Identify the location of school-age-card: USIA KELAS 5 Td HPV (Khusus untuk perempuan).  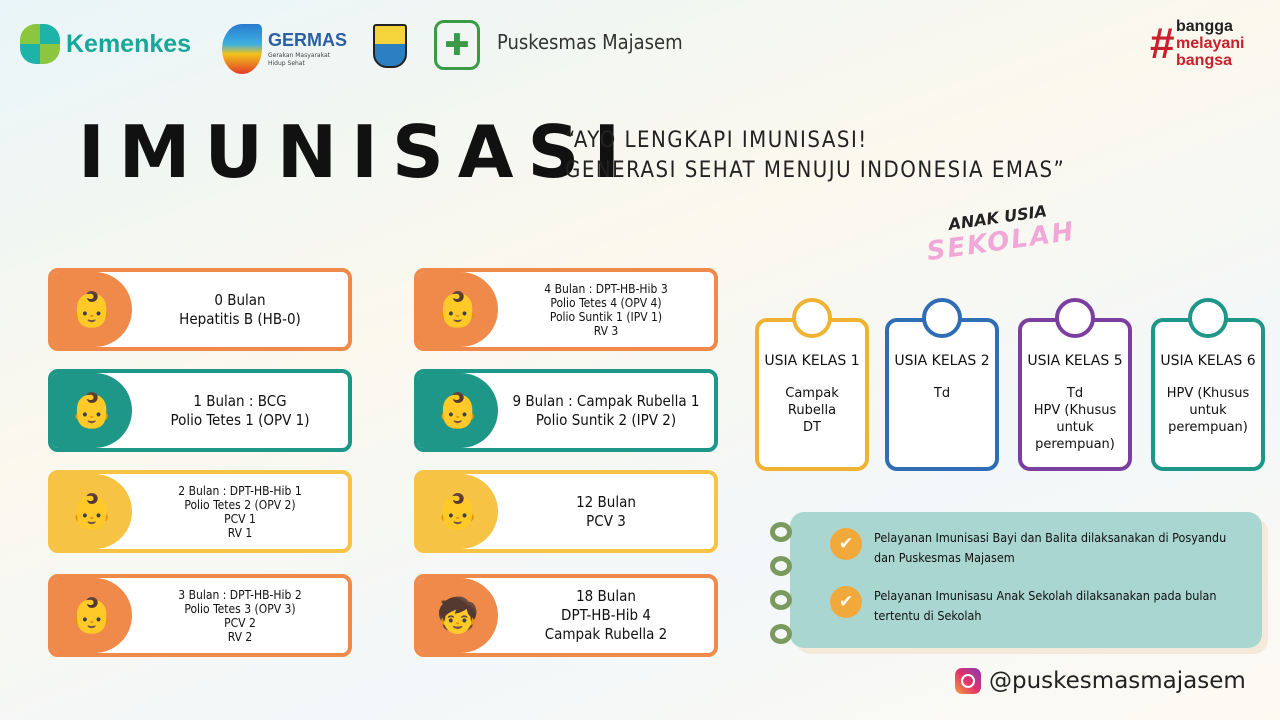
(1075, 384).